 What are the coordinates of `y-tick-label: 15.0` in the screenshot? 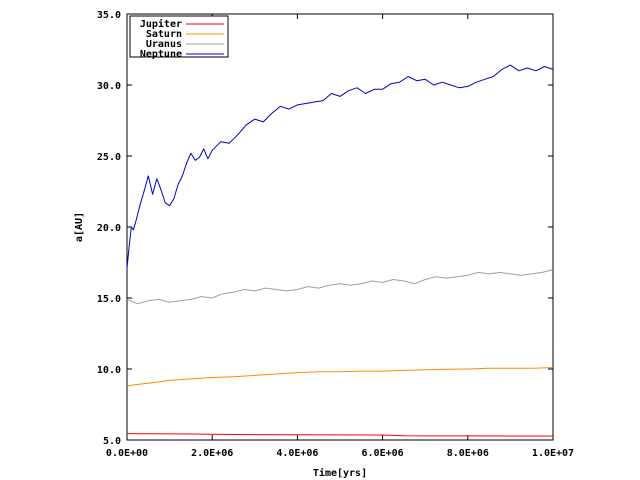 It's located at (109, 299).